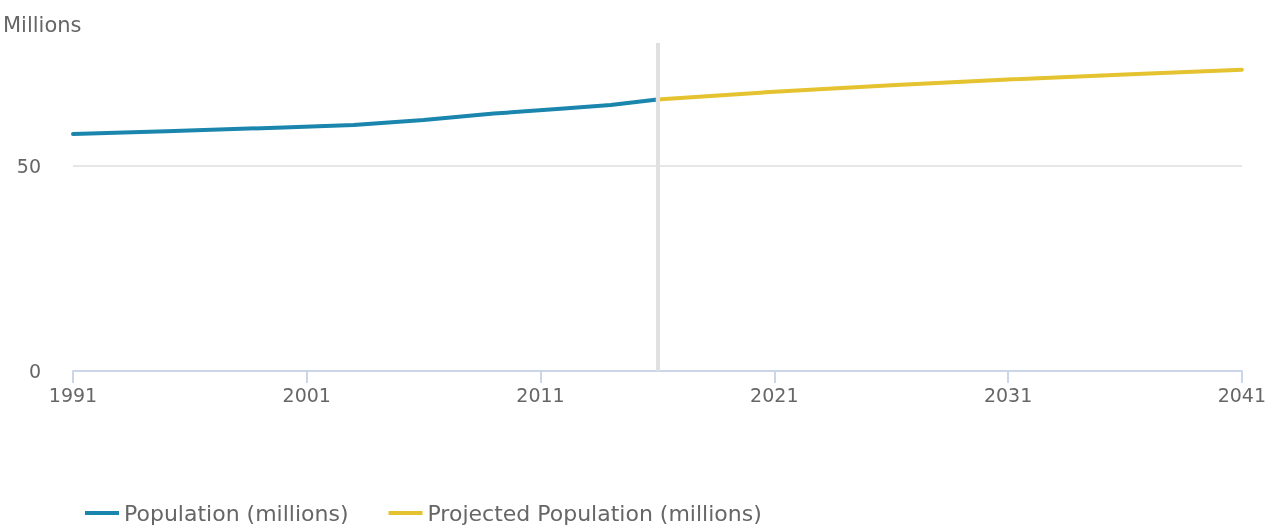 Image resolution: width=1269 pixels, height=529 pixels. Describe the element at coordinates (34, 371) in the screenshot. I see `y-tick-label: 0` at that location.